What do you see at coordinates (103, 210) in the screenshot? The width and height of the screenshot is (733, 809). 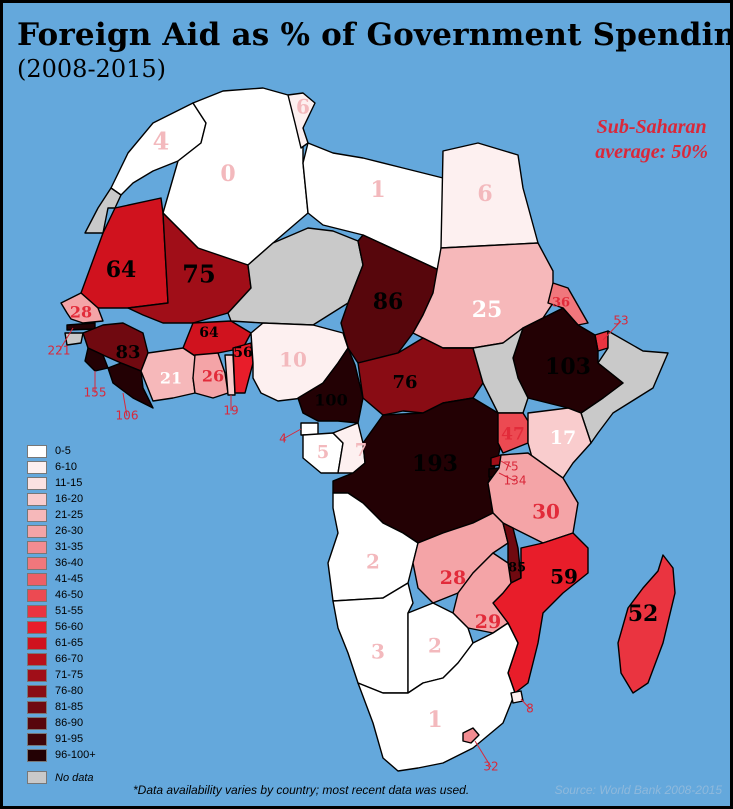 I see `country-western-sahara` at bounding box center [103, 210].